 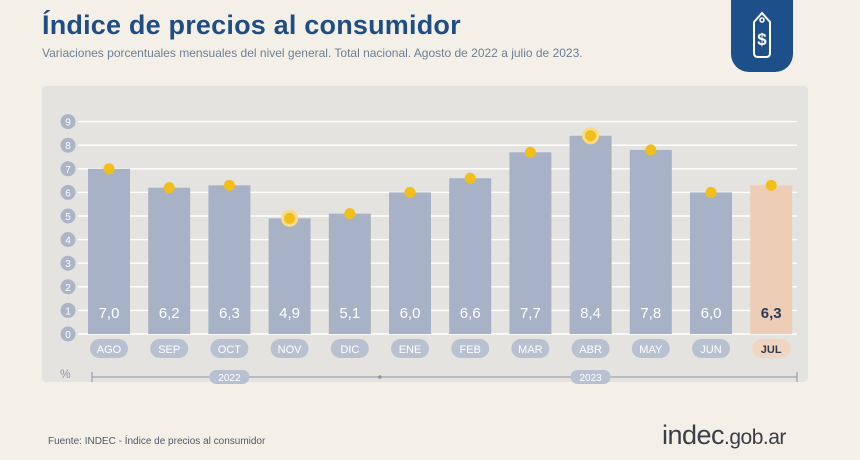 I want to click on month-label-abr: ABR, so click(x=590, y=350).